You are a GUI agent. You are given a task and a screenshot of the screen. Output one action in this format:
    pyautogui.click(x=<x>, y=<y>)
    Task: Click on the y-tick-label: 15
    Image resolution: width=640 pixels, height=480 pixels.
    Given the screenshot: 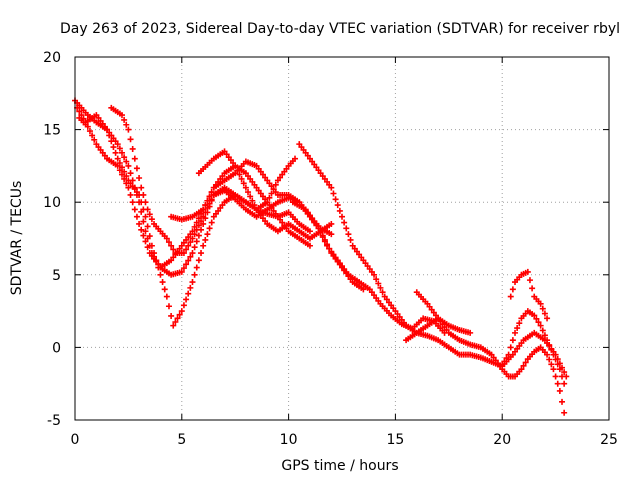 What is the action you would take?
    pyautogui.click(x=52, y=131)
    